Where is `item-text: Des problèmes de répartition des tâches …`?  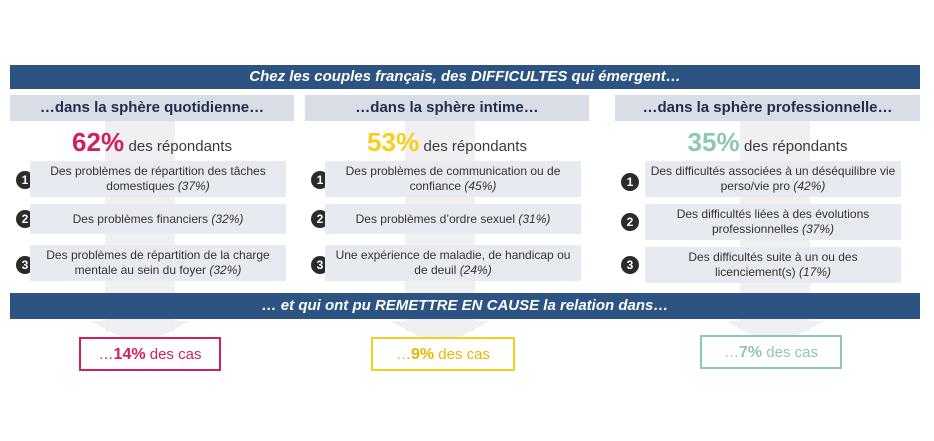 item-text: Des problèmes de répartition des tâches … is located at coordinates (158, 178).